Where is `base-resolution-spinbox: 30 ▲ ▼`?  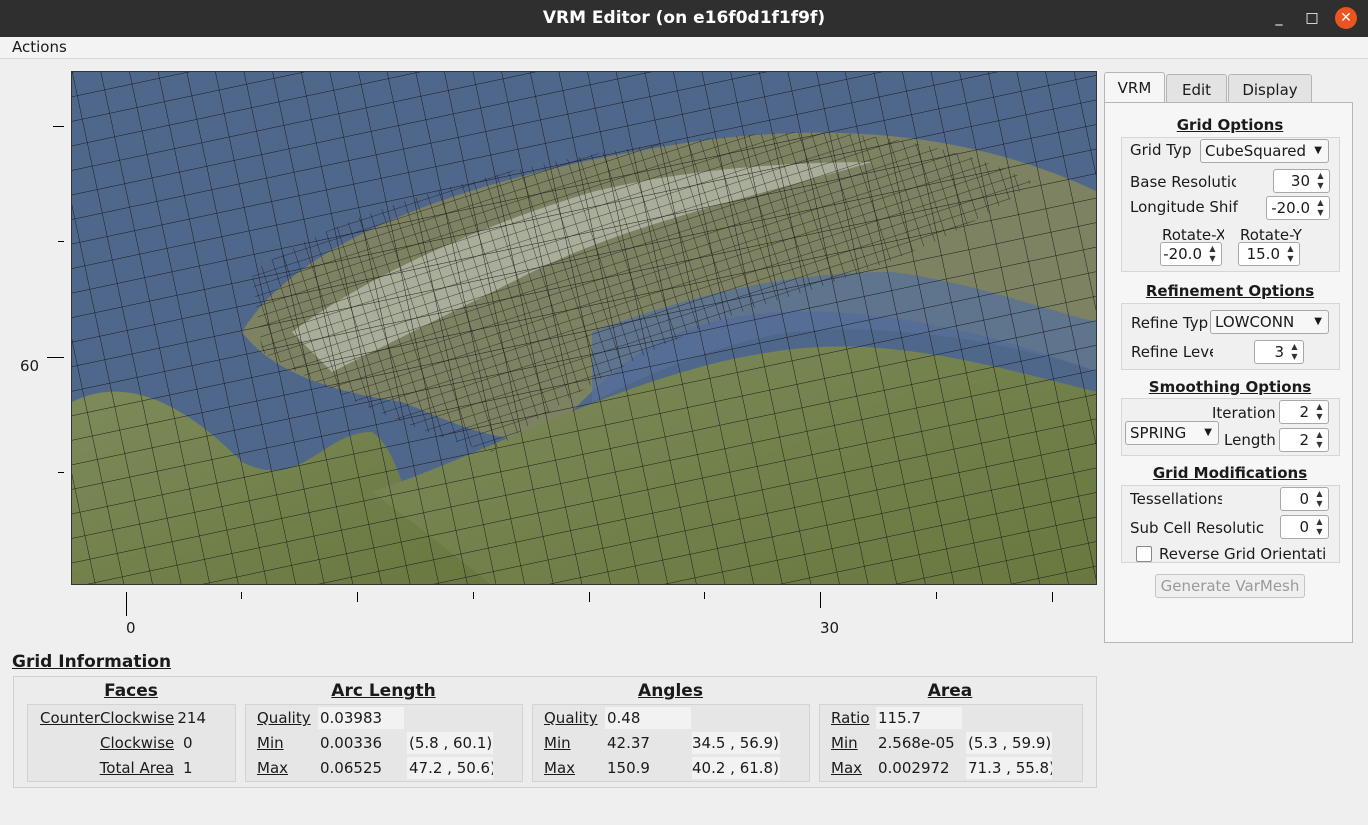 base-resolution-spinbox: 30 ▲ ▼ is located at coordinates (1301, 181).